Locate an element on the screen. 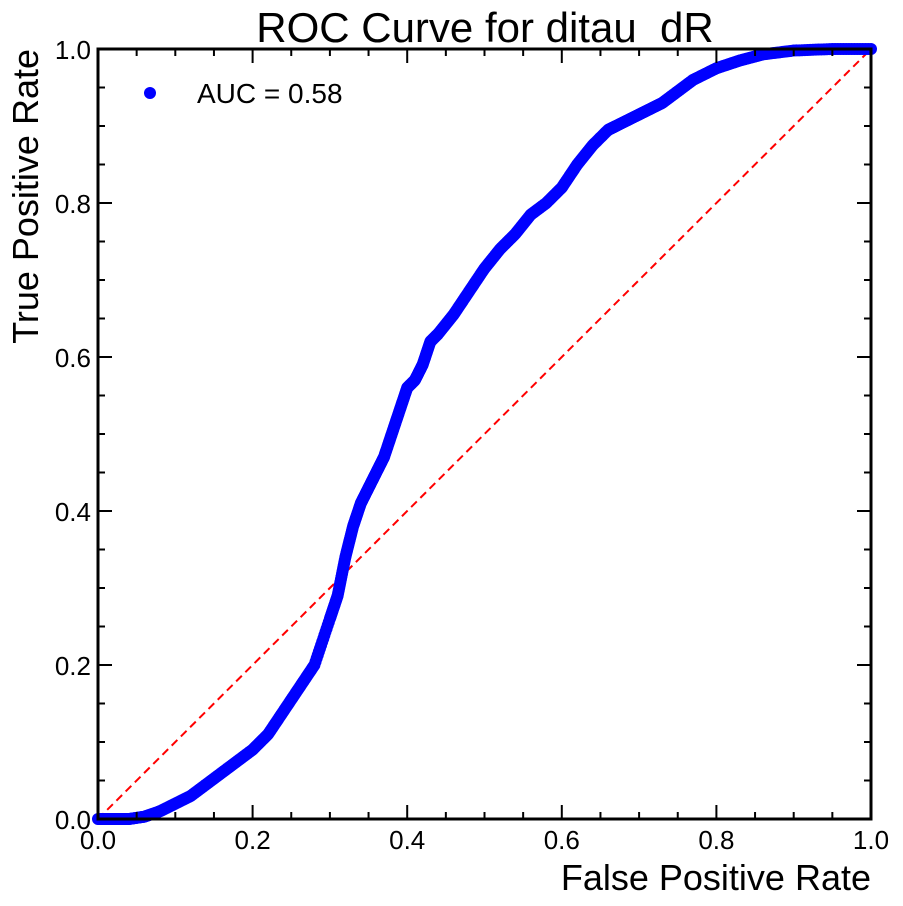 The width and height of the screenshot is (903, 906). x-tick-label: 0.6 is located at coordinates (562, 840).